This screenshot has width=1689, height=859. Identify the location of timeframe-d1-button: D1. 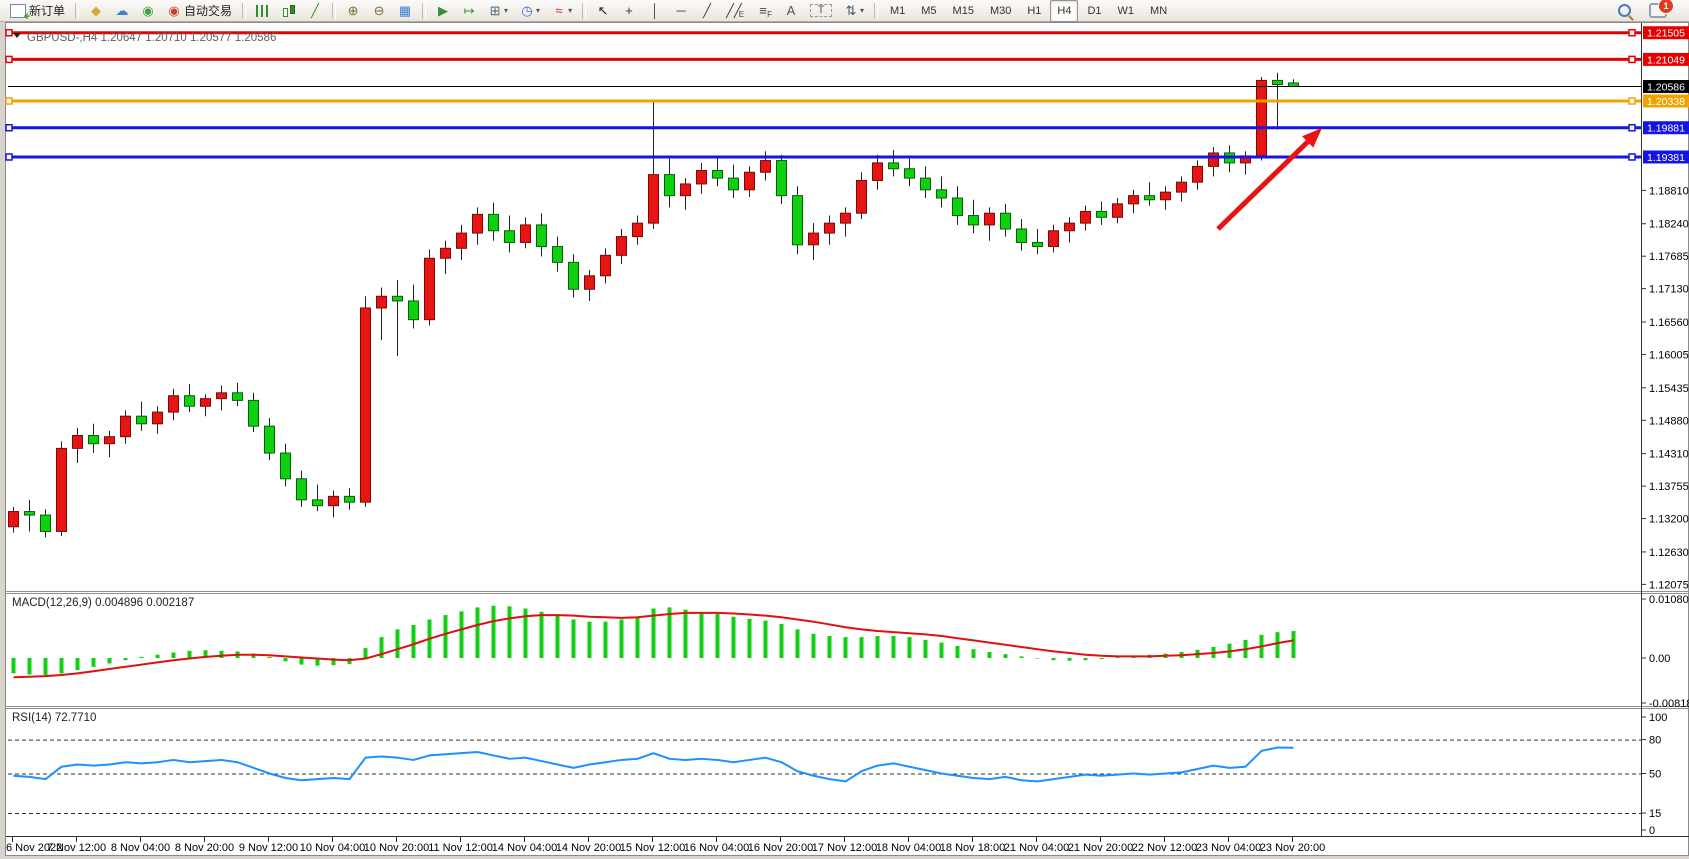
(1094, 10).